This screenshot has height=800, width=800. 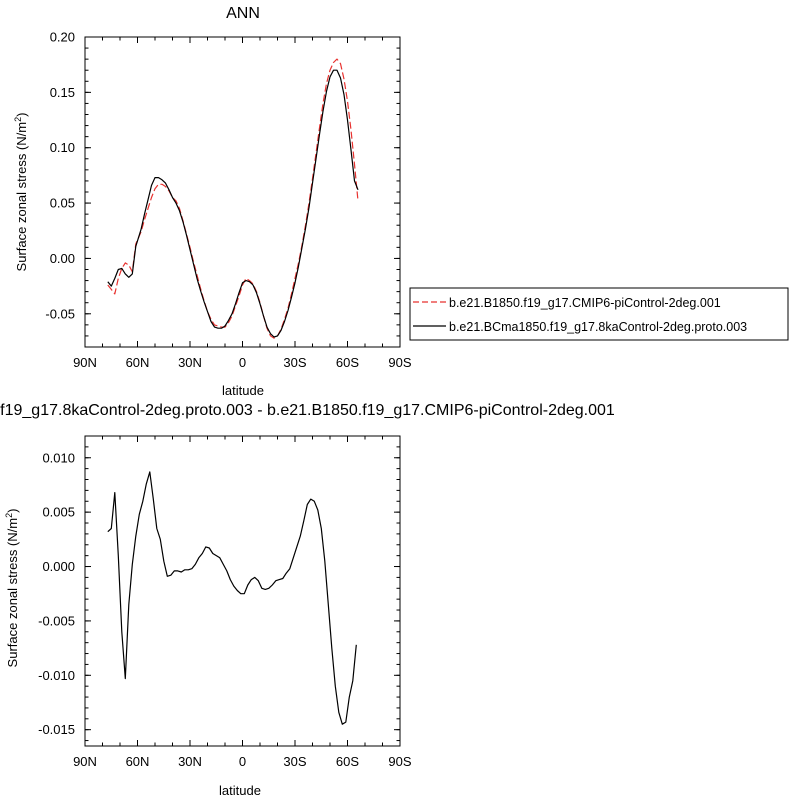 What do you see at coordinates (12, 588) in the screenshot?
I see `bottom-y-axis-label: Surface zonal stress (N/m2)` at bounding box center [12, 588].